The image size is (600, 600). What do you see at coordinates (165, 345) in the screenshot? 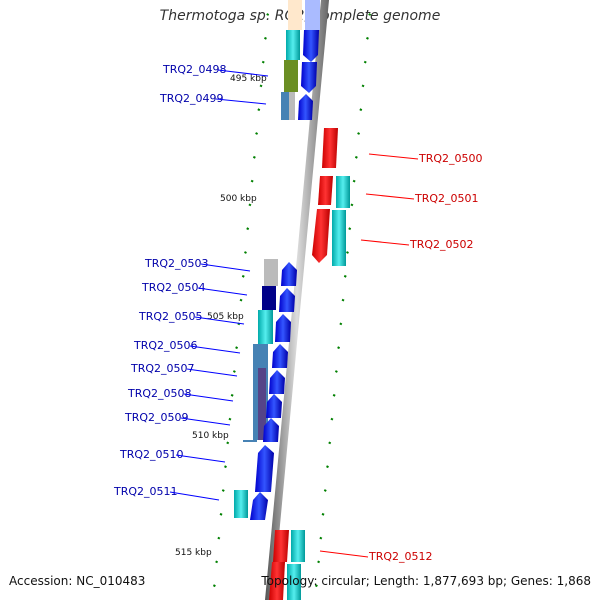
I see `gene-label-forward: TRQ2_0506` at bounding box center [165, 345].